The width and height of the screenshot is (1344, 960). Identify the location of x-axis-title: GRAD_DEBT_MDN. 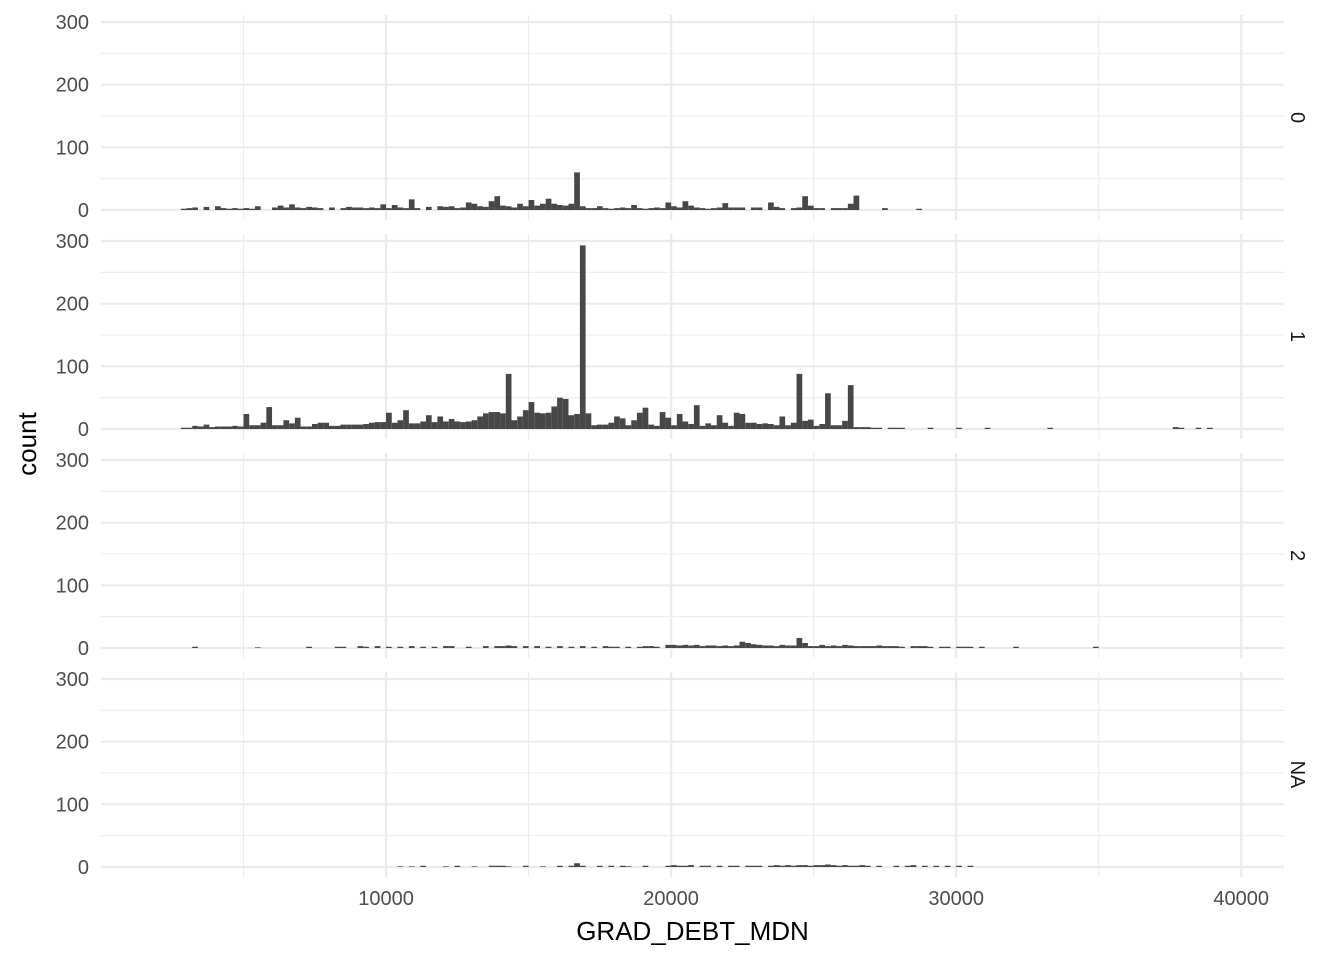
(692, 931).